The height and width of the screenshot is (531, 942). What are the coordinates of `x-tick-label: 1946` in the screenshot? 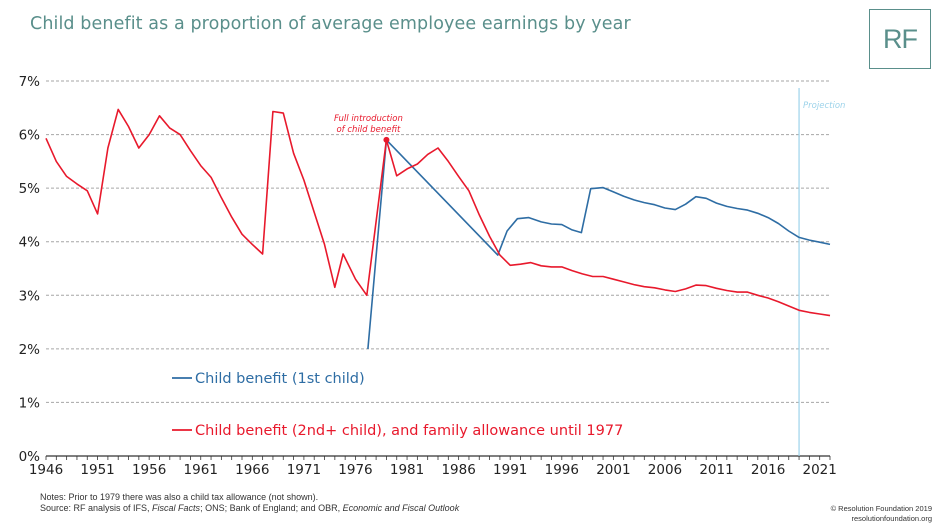 It's located at (46, 470).